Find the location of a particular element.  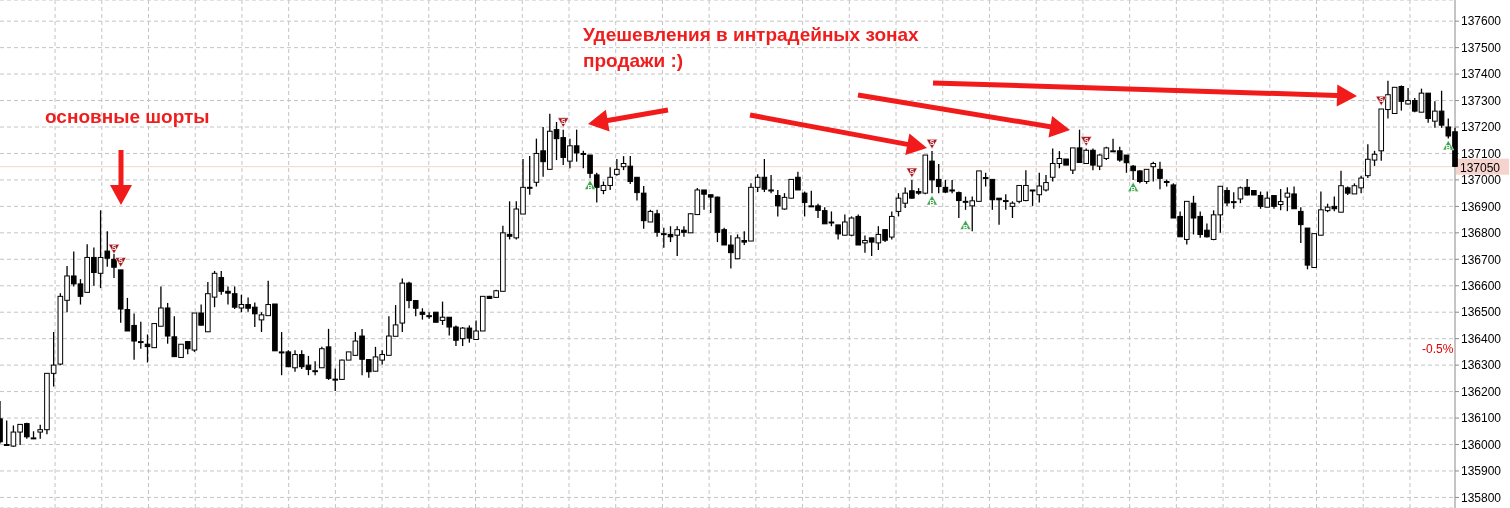

y-tick-label: 136700 is located at coordinates (1481, 259).